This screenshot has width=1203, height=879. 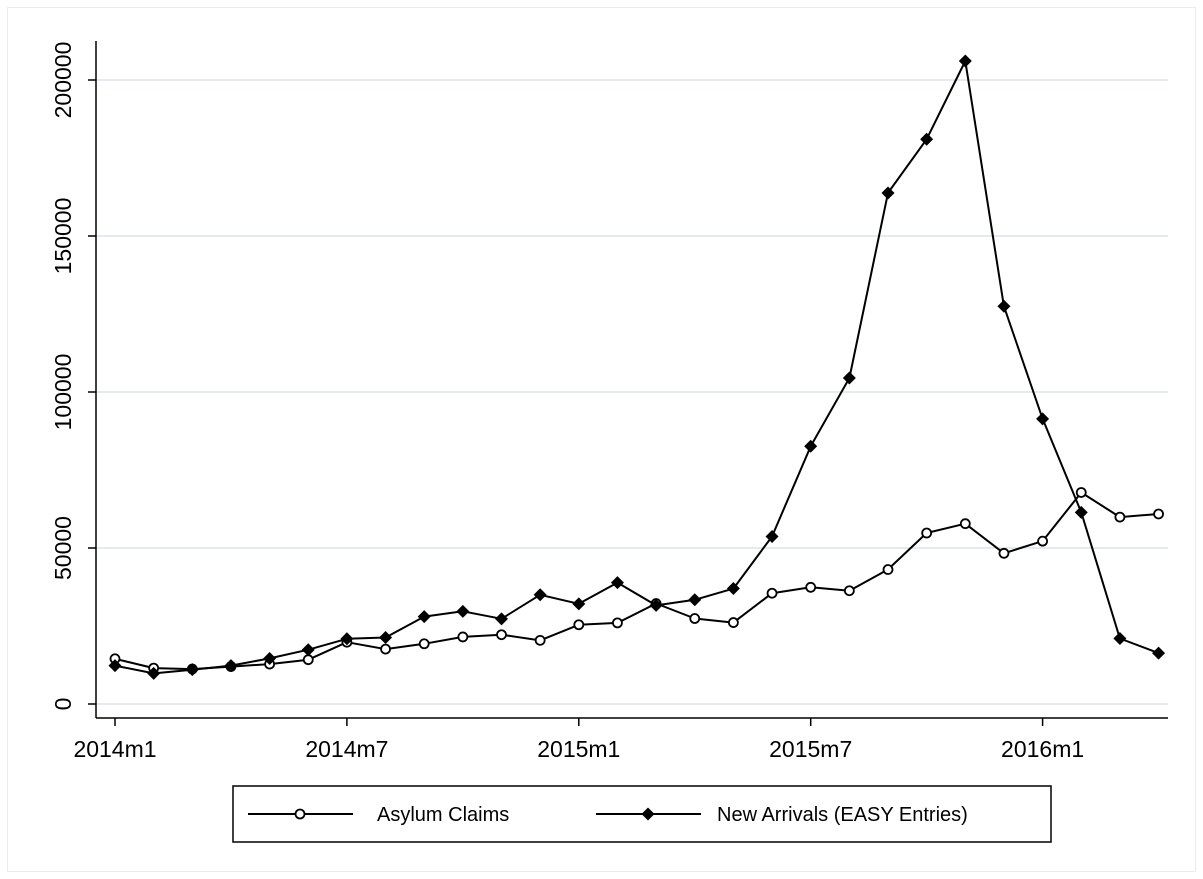 I want to click on x-tick-label: 2014m7, so click(x=346, y=749).